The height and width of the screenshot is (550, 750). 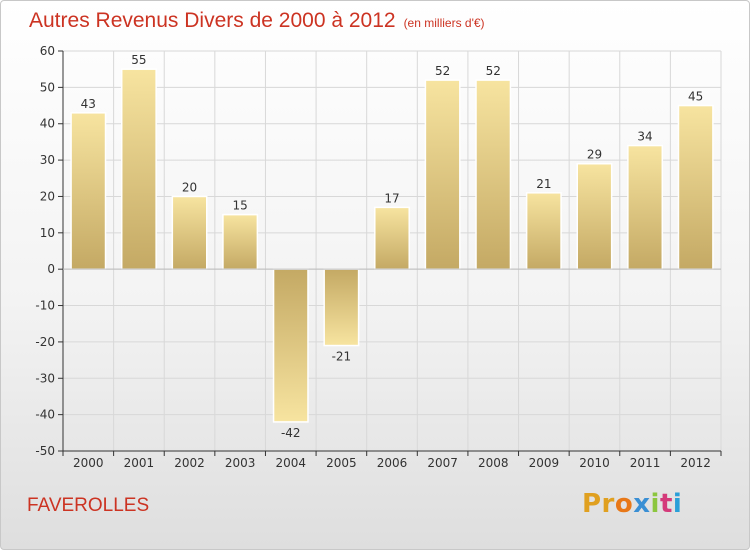 What do you see at coordinates (45, 342) in the screenshot?
I see `y-tick-label: -20` at bounding box center [45, 342].